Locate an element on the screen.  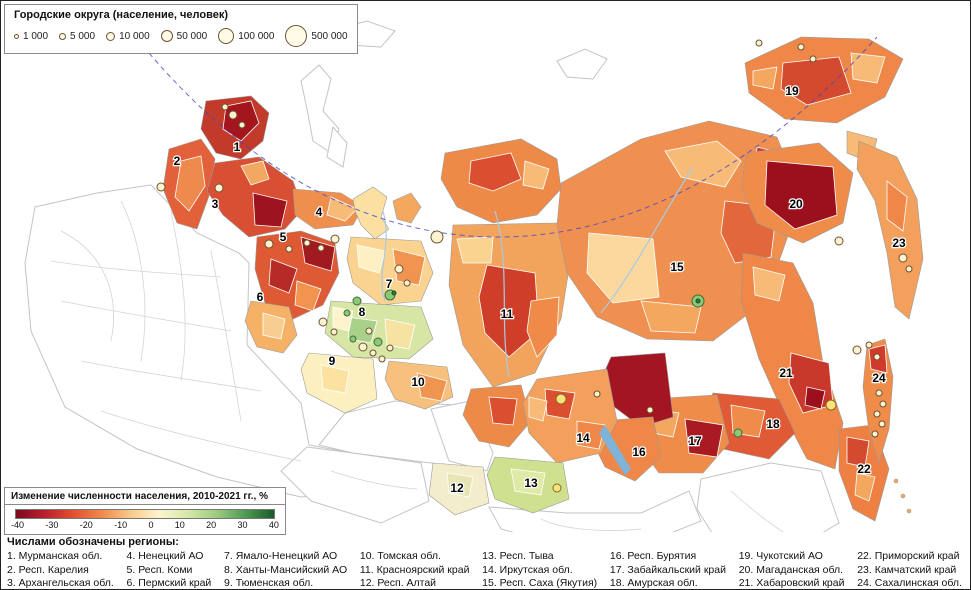
region-list-item: 2. Респ. Карелия is located at coordinates (48, 569).